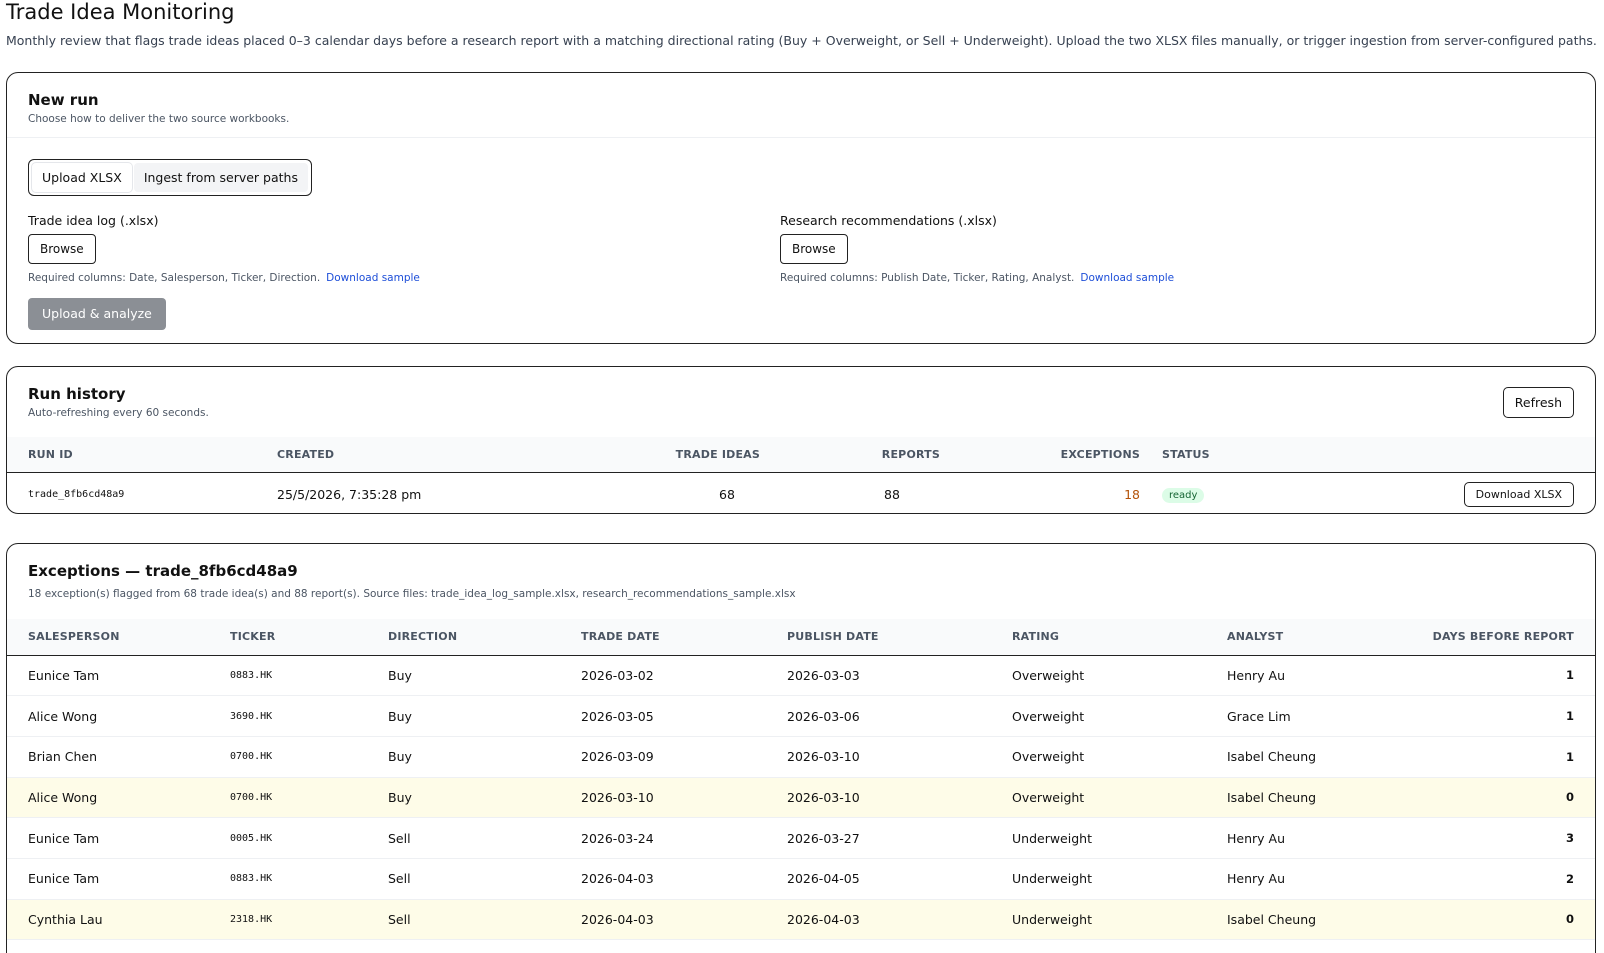 This screenshot has width=1604, height=953. What do you see at coordinates (1538, 402) in the screenshot?
I see `refresh-button: Refresh` at bounding box center [1538, 402].